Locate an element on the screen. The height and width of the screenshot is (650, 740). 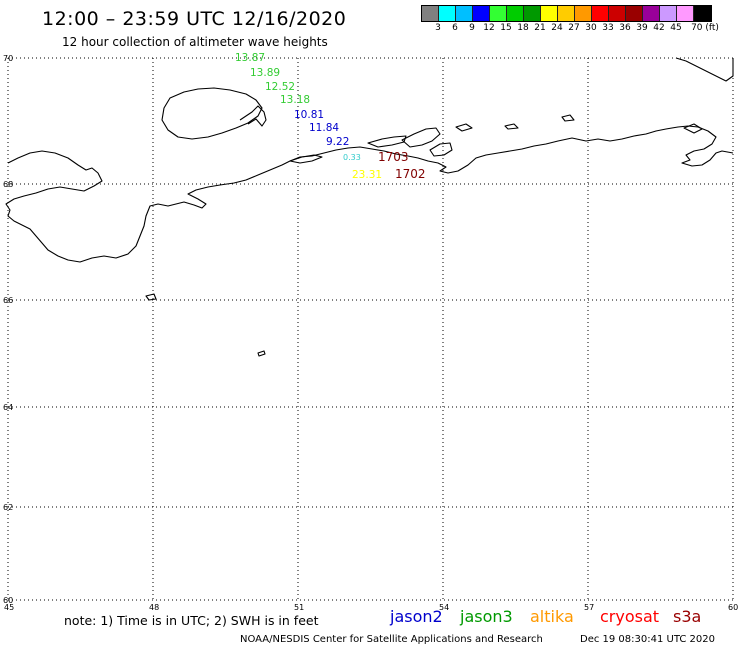
kolguev-tail is located at coordinates (253, 116).